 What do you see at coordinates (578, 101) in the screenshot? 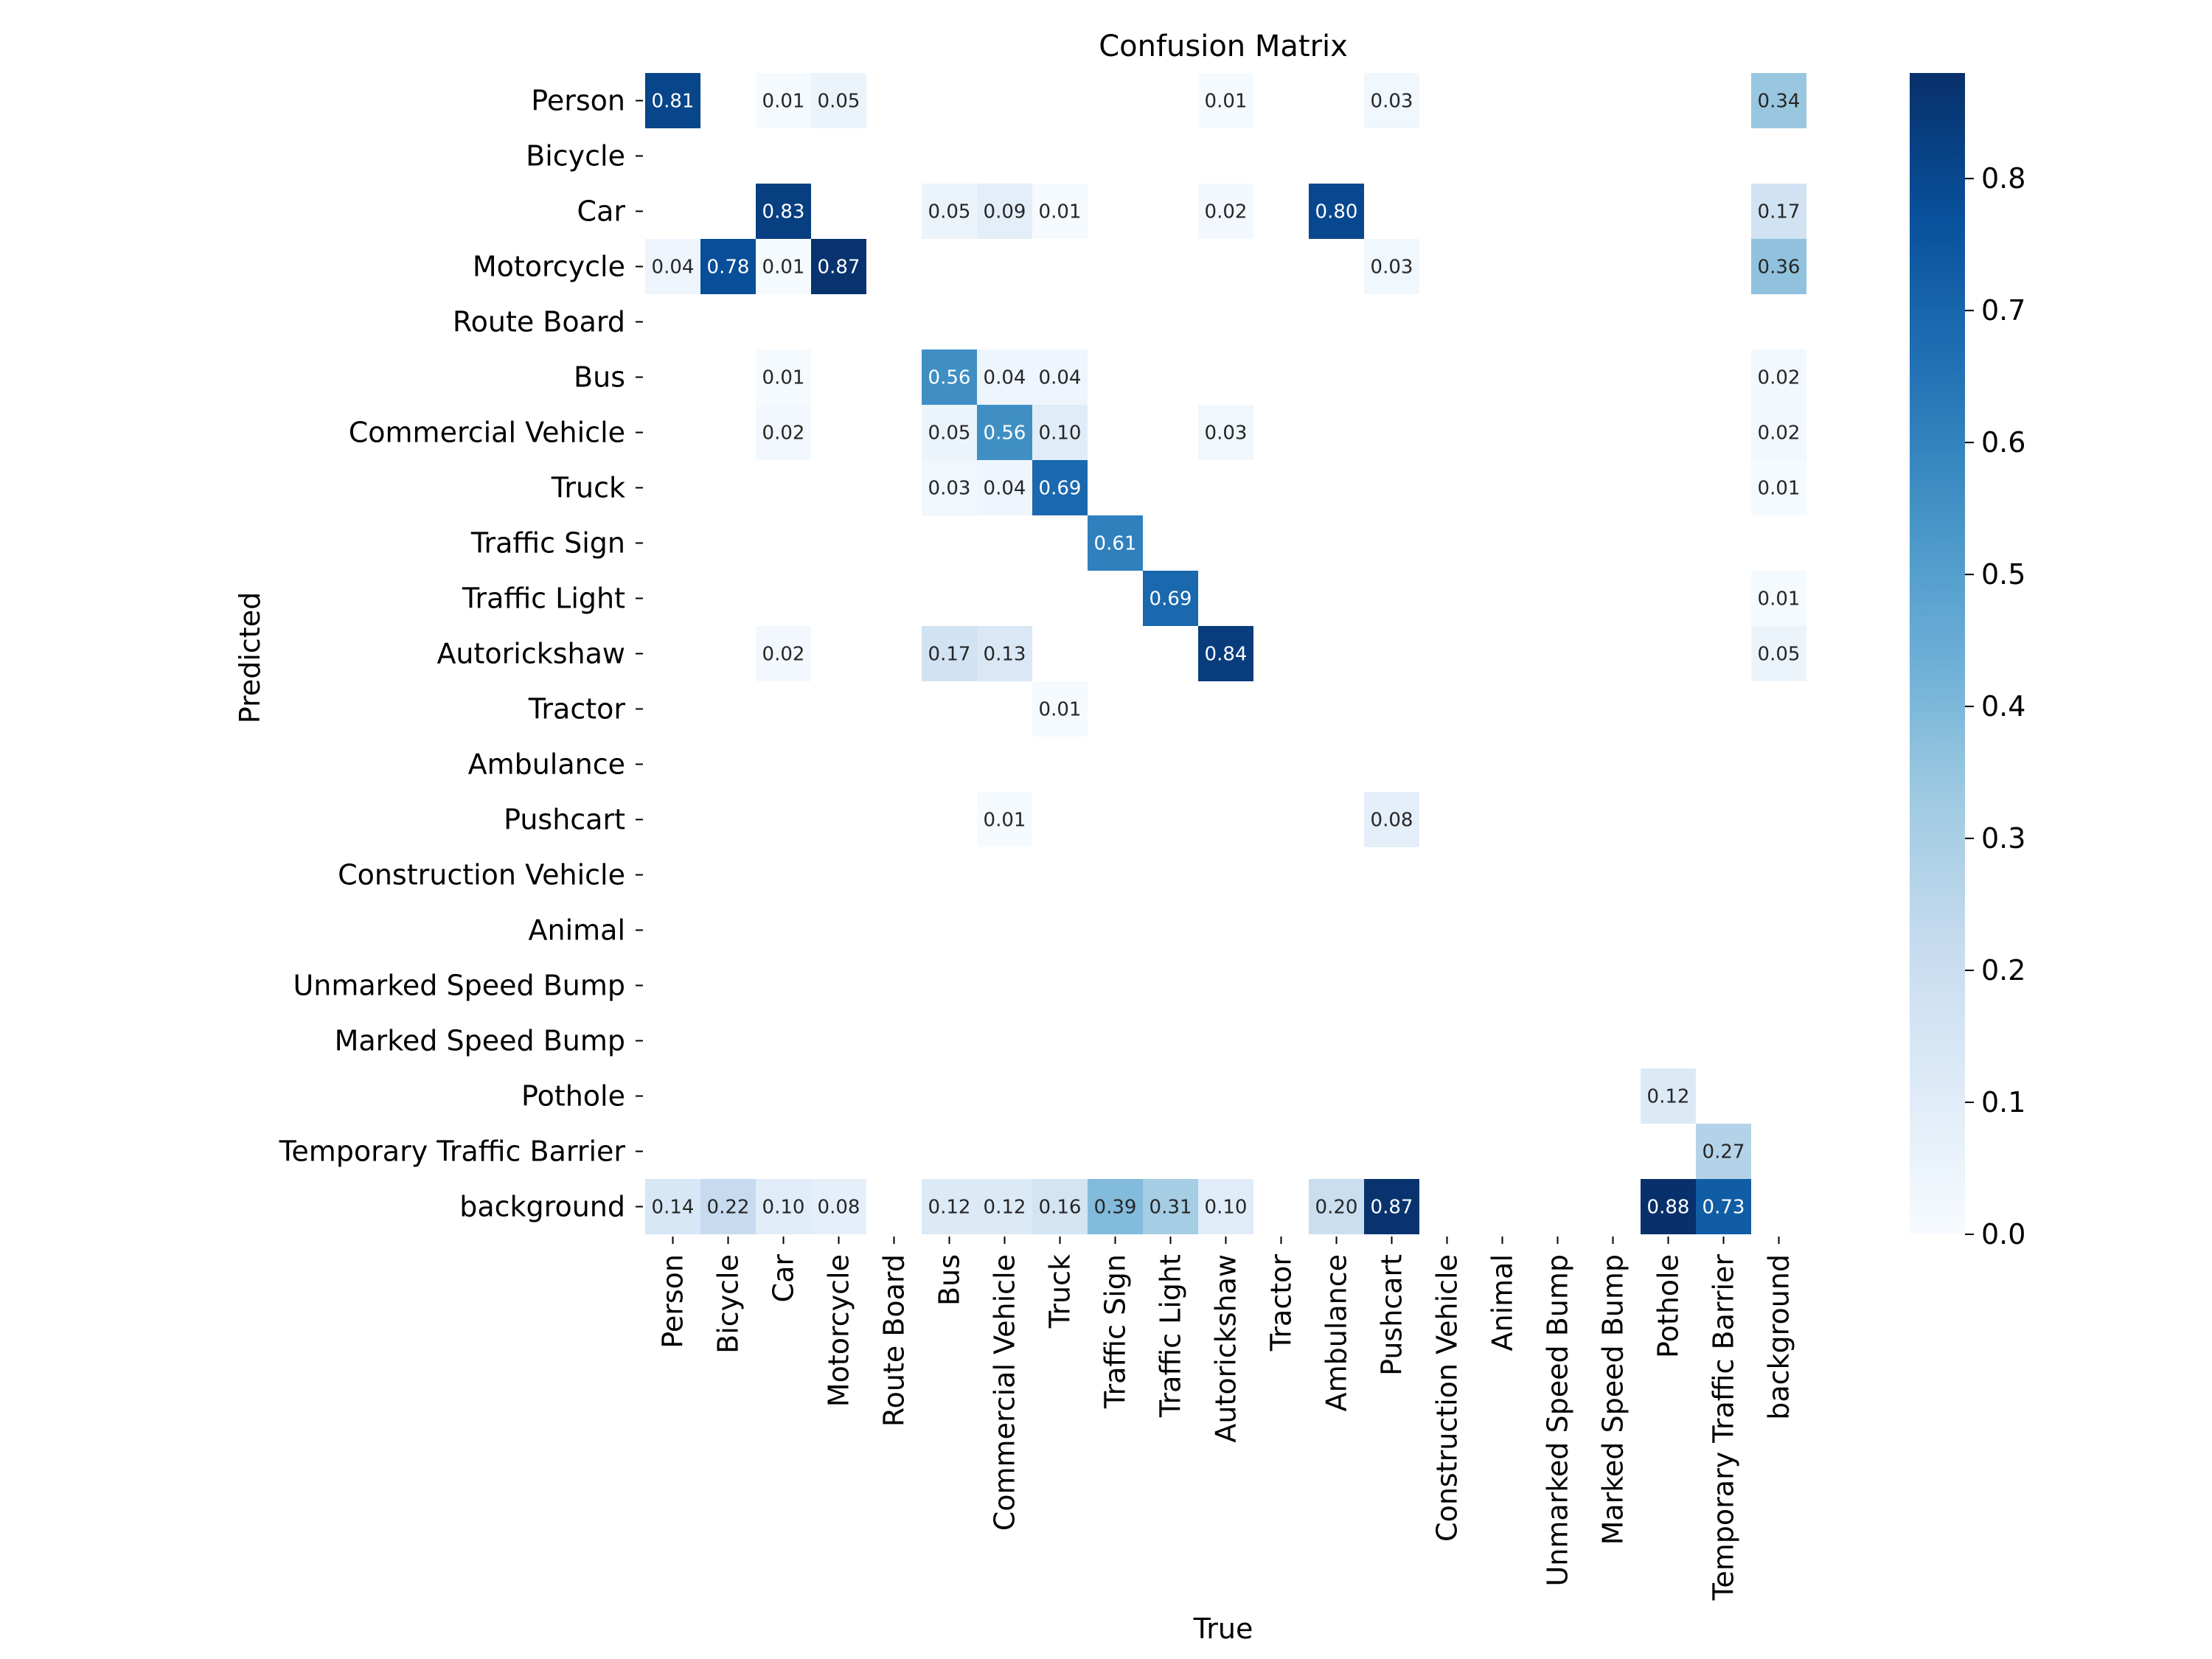
I see `y-tick-label-person: Person` at bounding box center [578, 101].